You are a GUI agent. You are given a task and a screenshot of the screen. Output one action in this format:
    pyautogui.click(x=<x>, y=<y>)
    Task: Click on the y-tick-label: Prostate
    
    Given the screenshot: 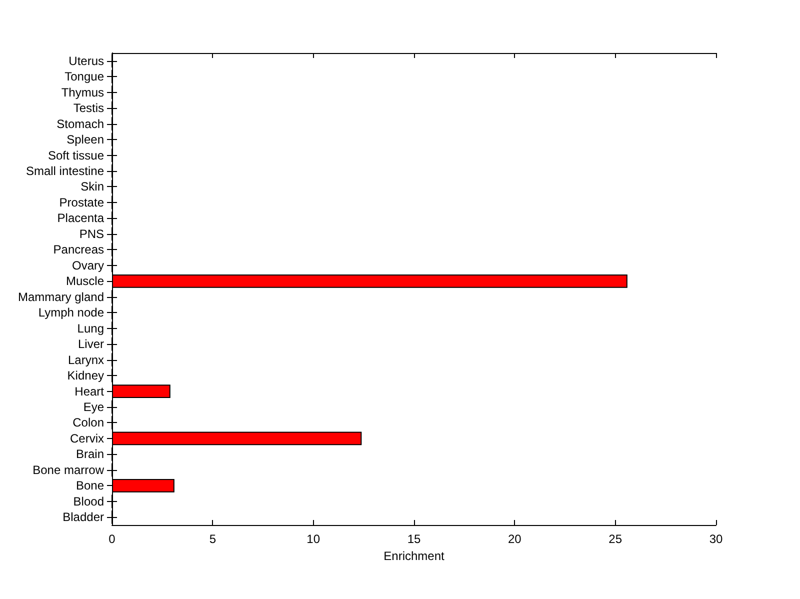 What is the action you would take?
    pyautogui.click(x=81, y=202)
    